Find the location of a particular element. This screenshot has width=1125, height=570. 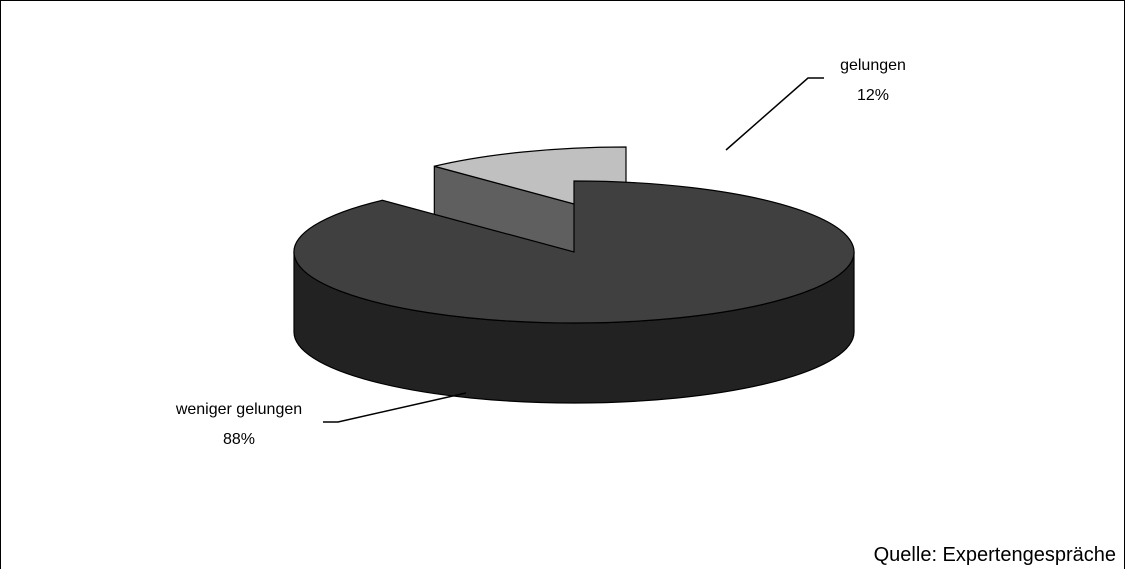

leader-line-weniger-gelungen is located at coordinates (395, 407).